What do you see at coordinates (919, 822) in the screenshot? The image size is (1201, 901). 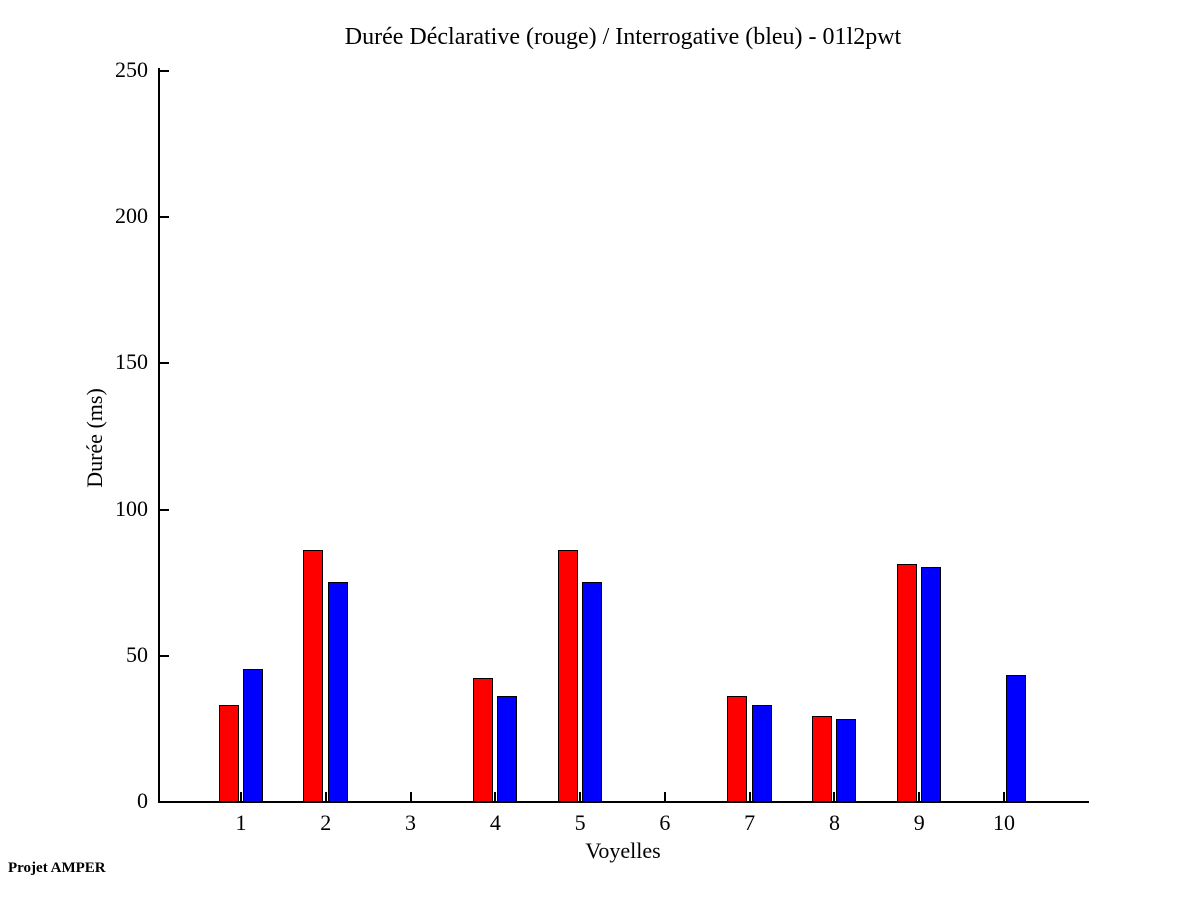 I see `x-tick-label-9: 9` at bounding box center [919, 822].